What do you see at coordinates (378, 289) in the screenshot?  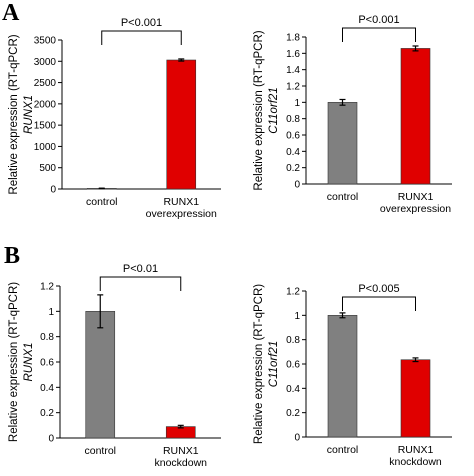 I see `p-value-annotation: P<0.005` at bounding box center [378, 289].